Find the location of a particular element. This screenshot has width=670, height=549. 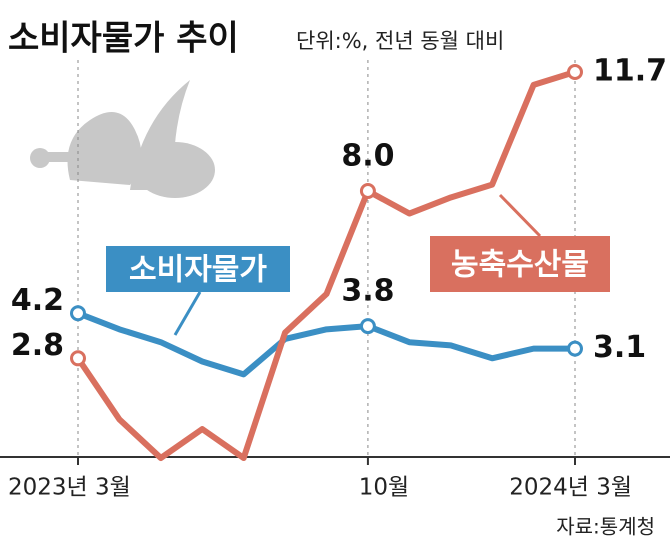

data-label: 4.2 is located at coordinates (37, 300).